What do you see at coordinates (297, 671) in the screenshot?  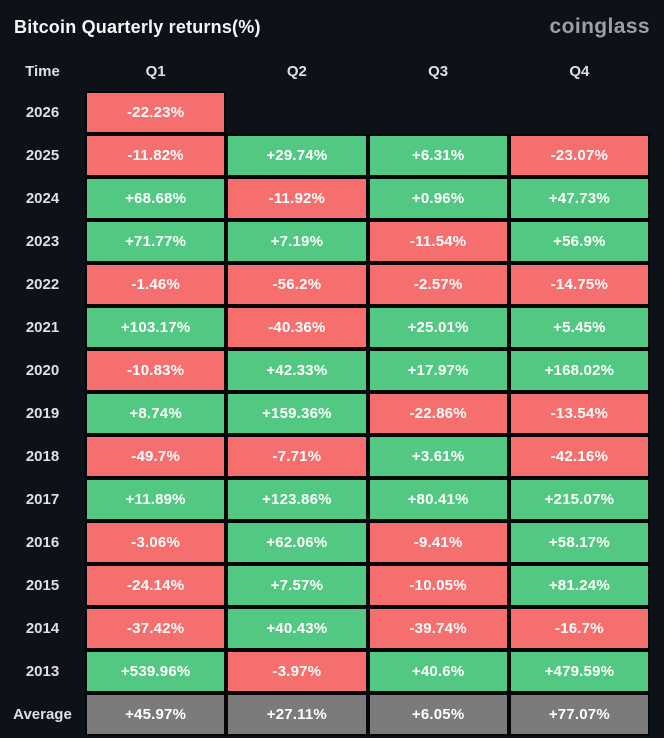 I see `value-cell: -3.97%` at bounding box center [297, 671].